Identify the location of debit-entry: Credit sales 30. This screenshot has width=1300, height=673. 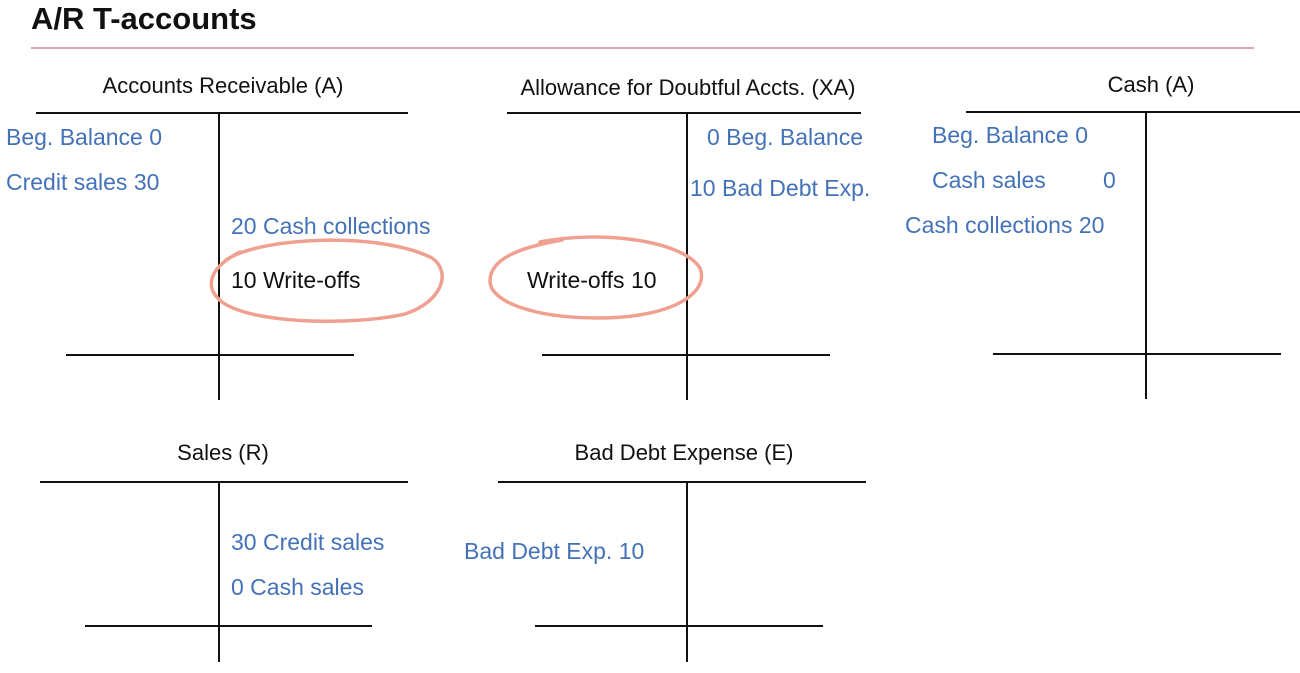
(83, 182).